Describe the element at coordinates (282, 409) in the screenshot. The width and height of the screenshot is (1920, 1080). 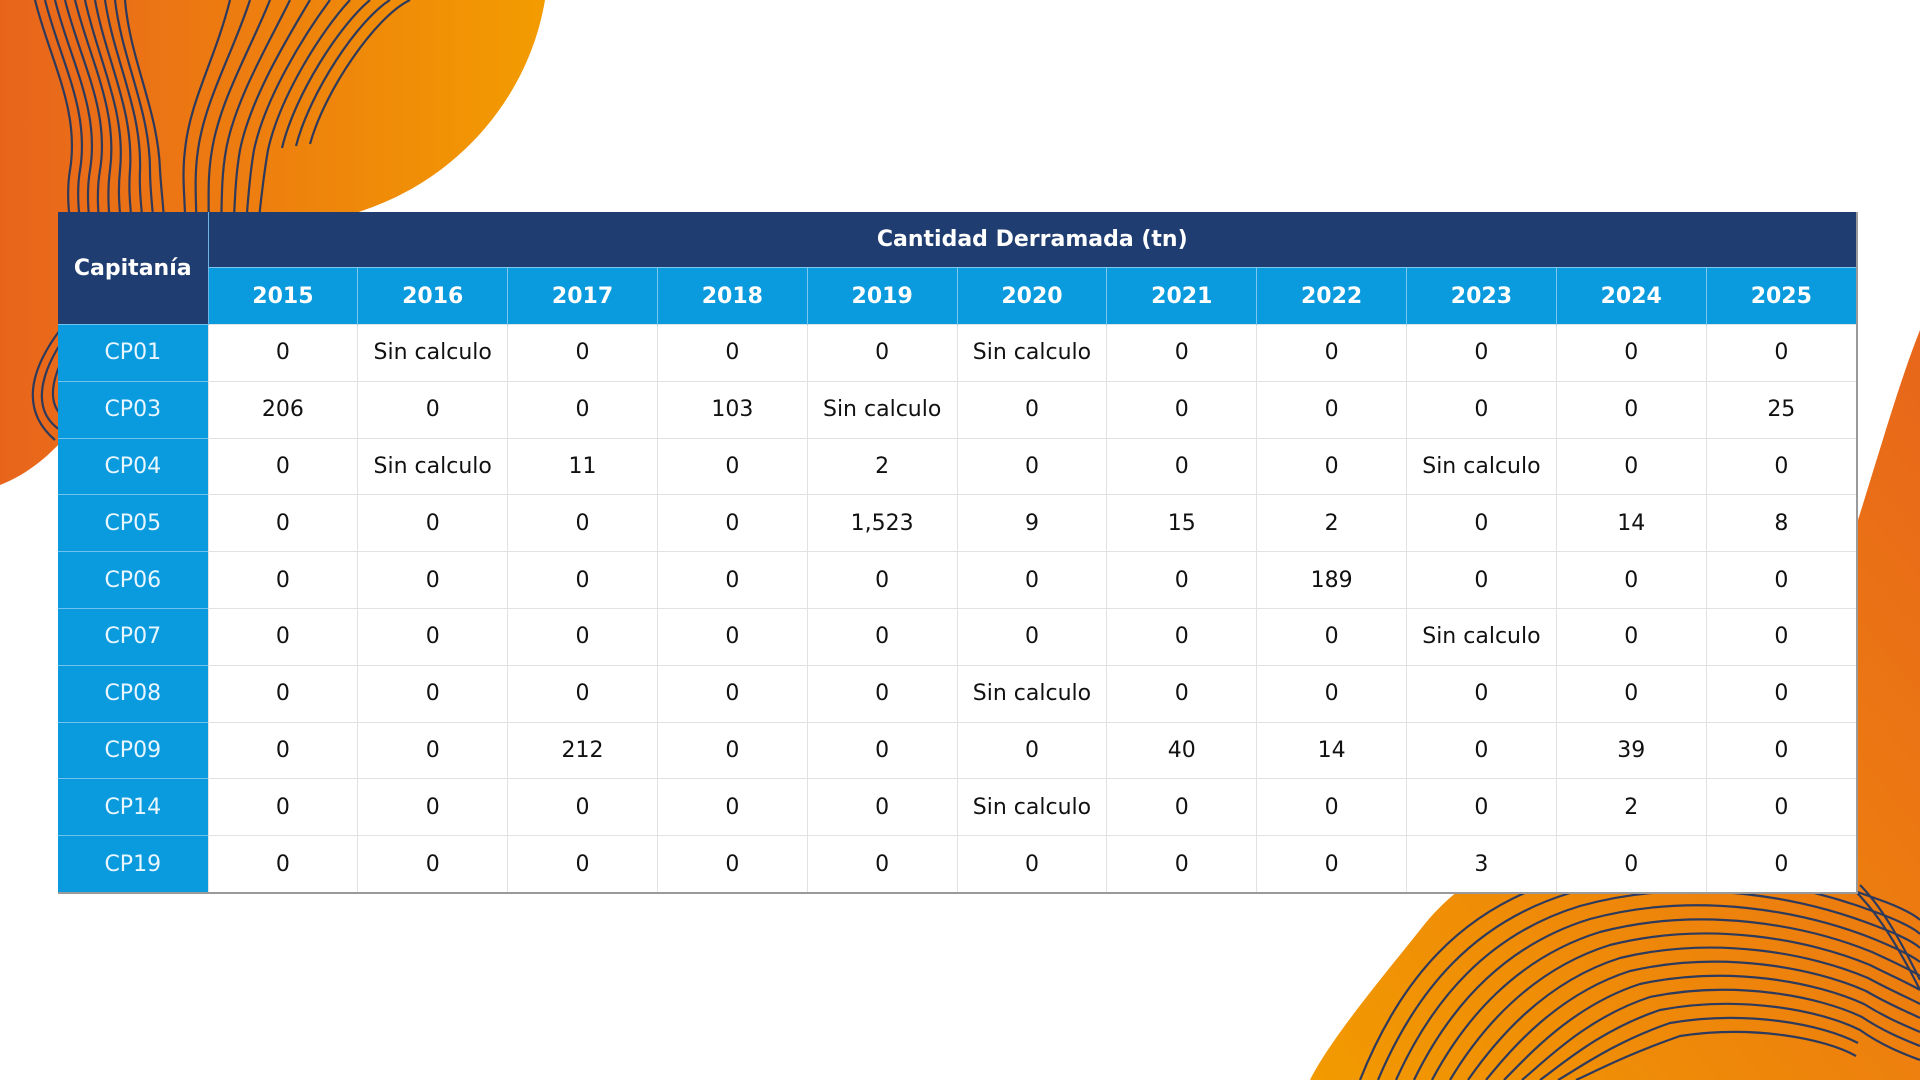
I see `value-cell: 206` at that location.